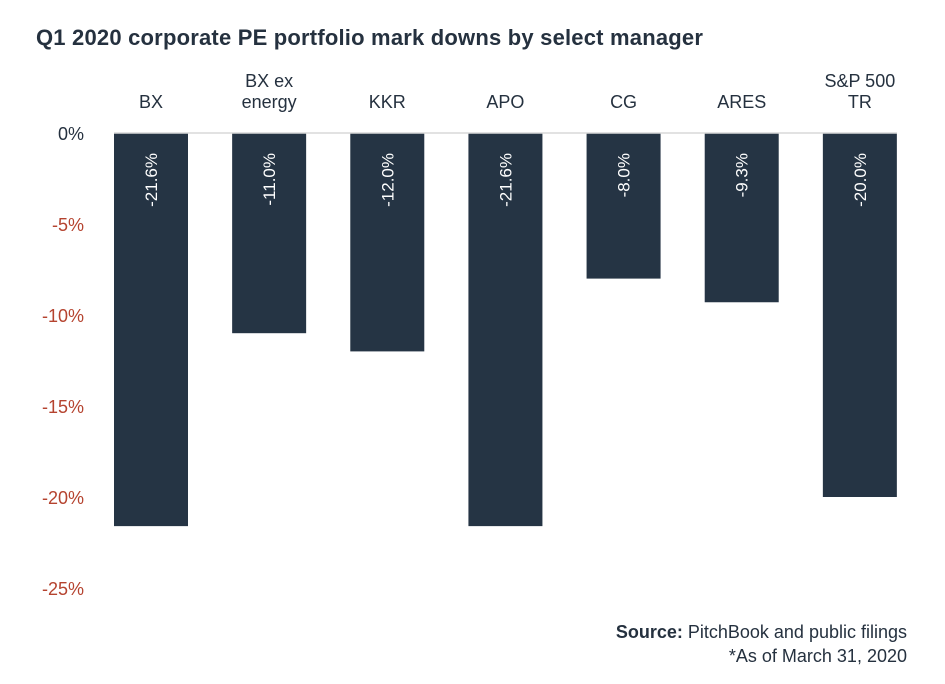 This screenshot has height=684, width=945. Describe the element at coordinates (624, 175) in the screenshot. I see `bar-value-label: -8.0%` at that location.